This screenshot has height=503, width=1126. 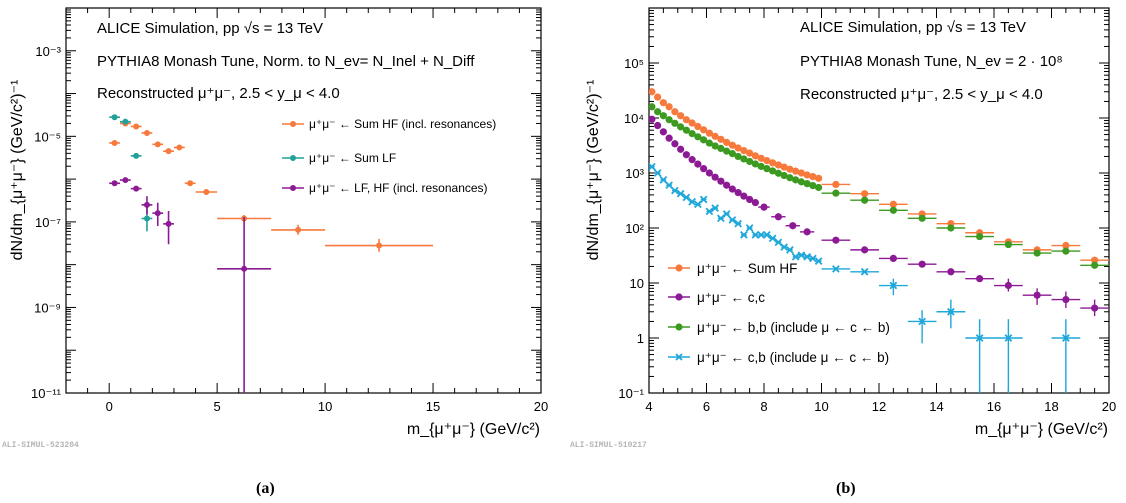 What do you see at coordinates (679, 297) in the screenshot?
I see `panel-b-legend-marker` at bounding box center [679, 297].